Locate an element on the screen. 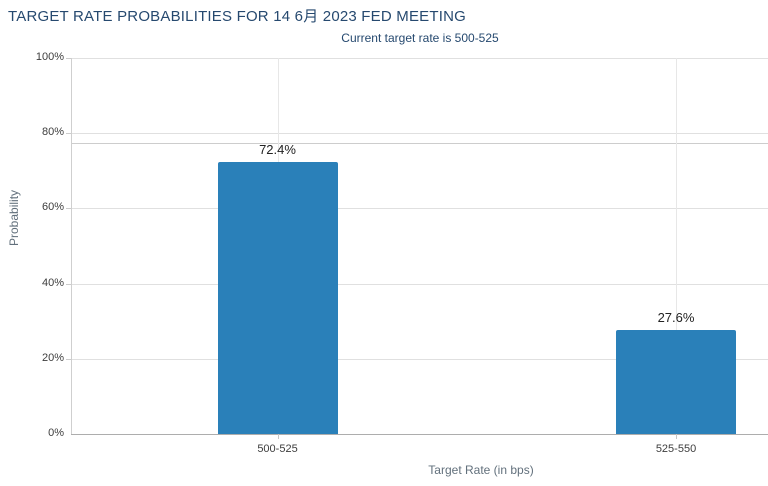  bar-value-label: 27.6% is located at coordinates (676, 318).